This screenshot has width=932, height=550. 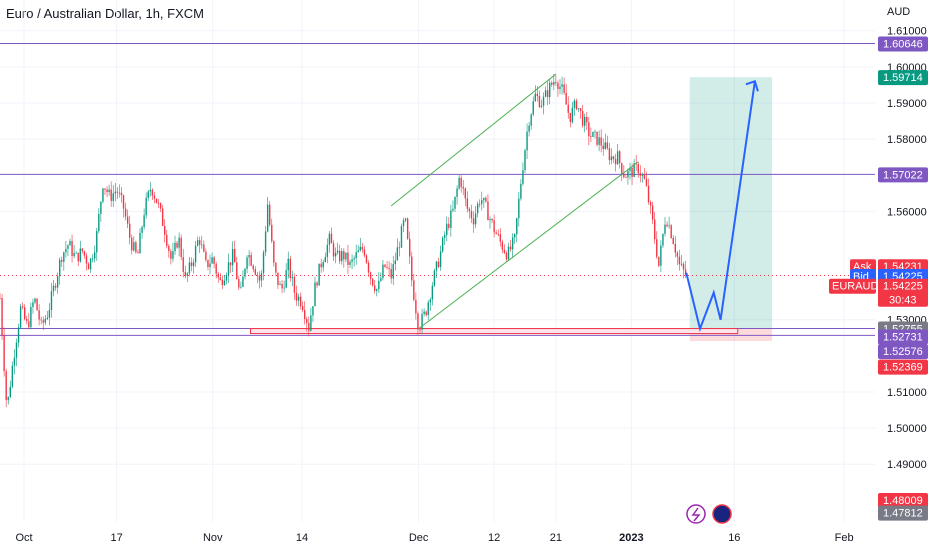 I want to click on channel-lower-line, so click(x=528, y=245).